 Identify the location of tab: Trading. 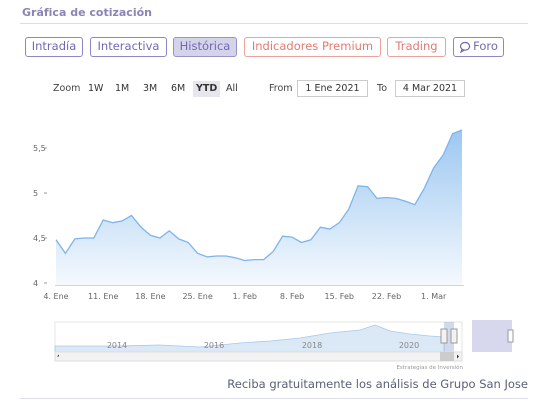
(416, 47).